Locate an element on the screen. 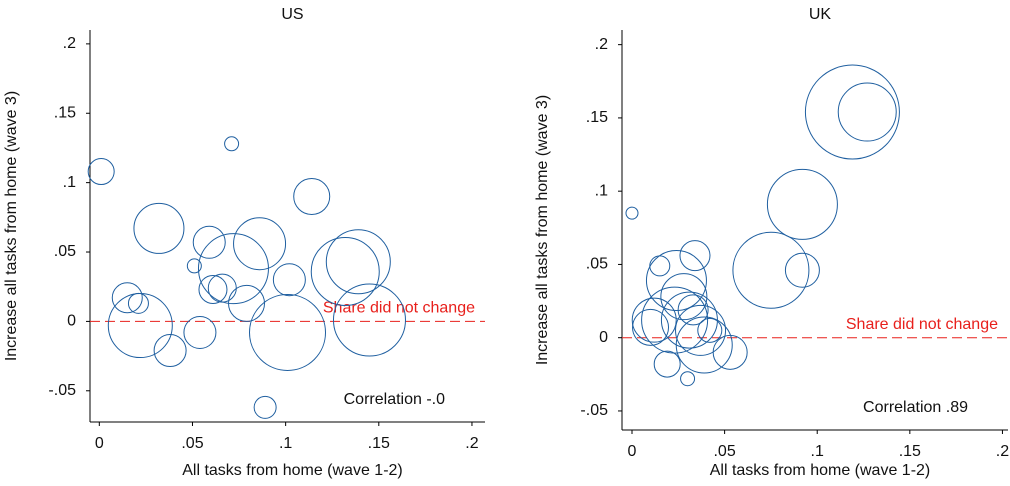  chart-title: UK is located at coordinates (820, 14).